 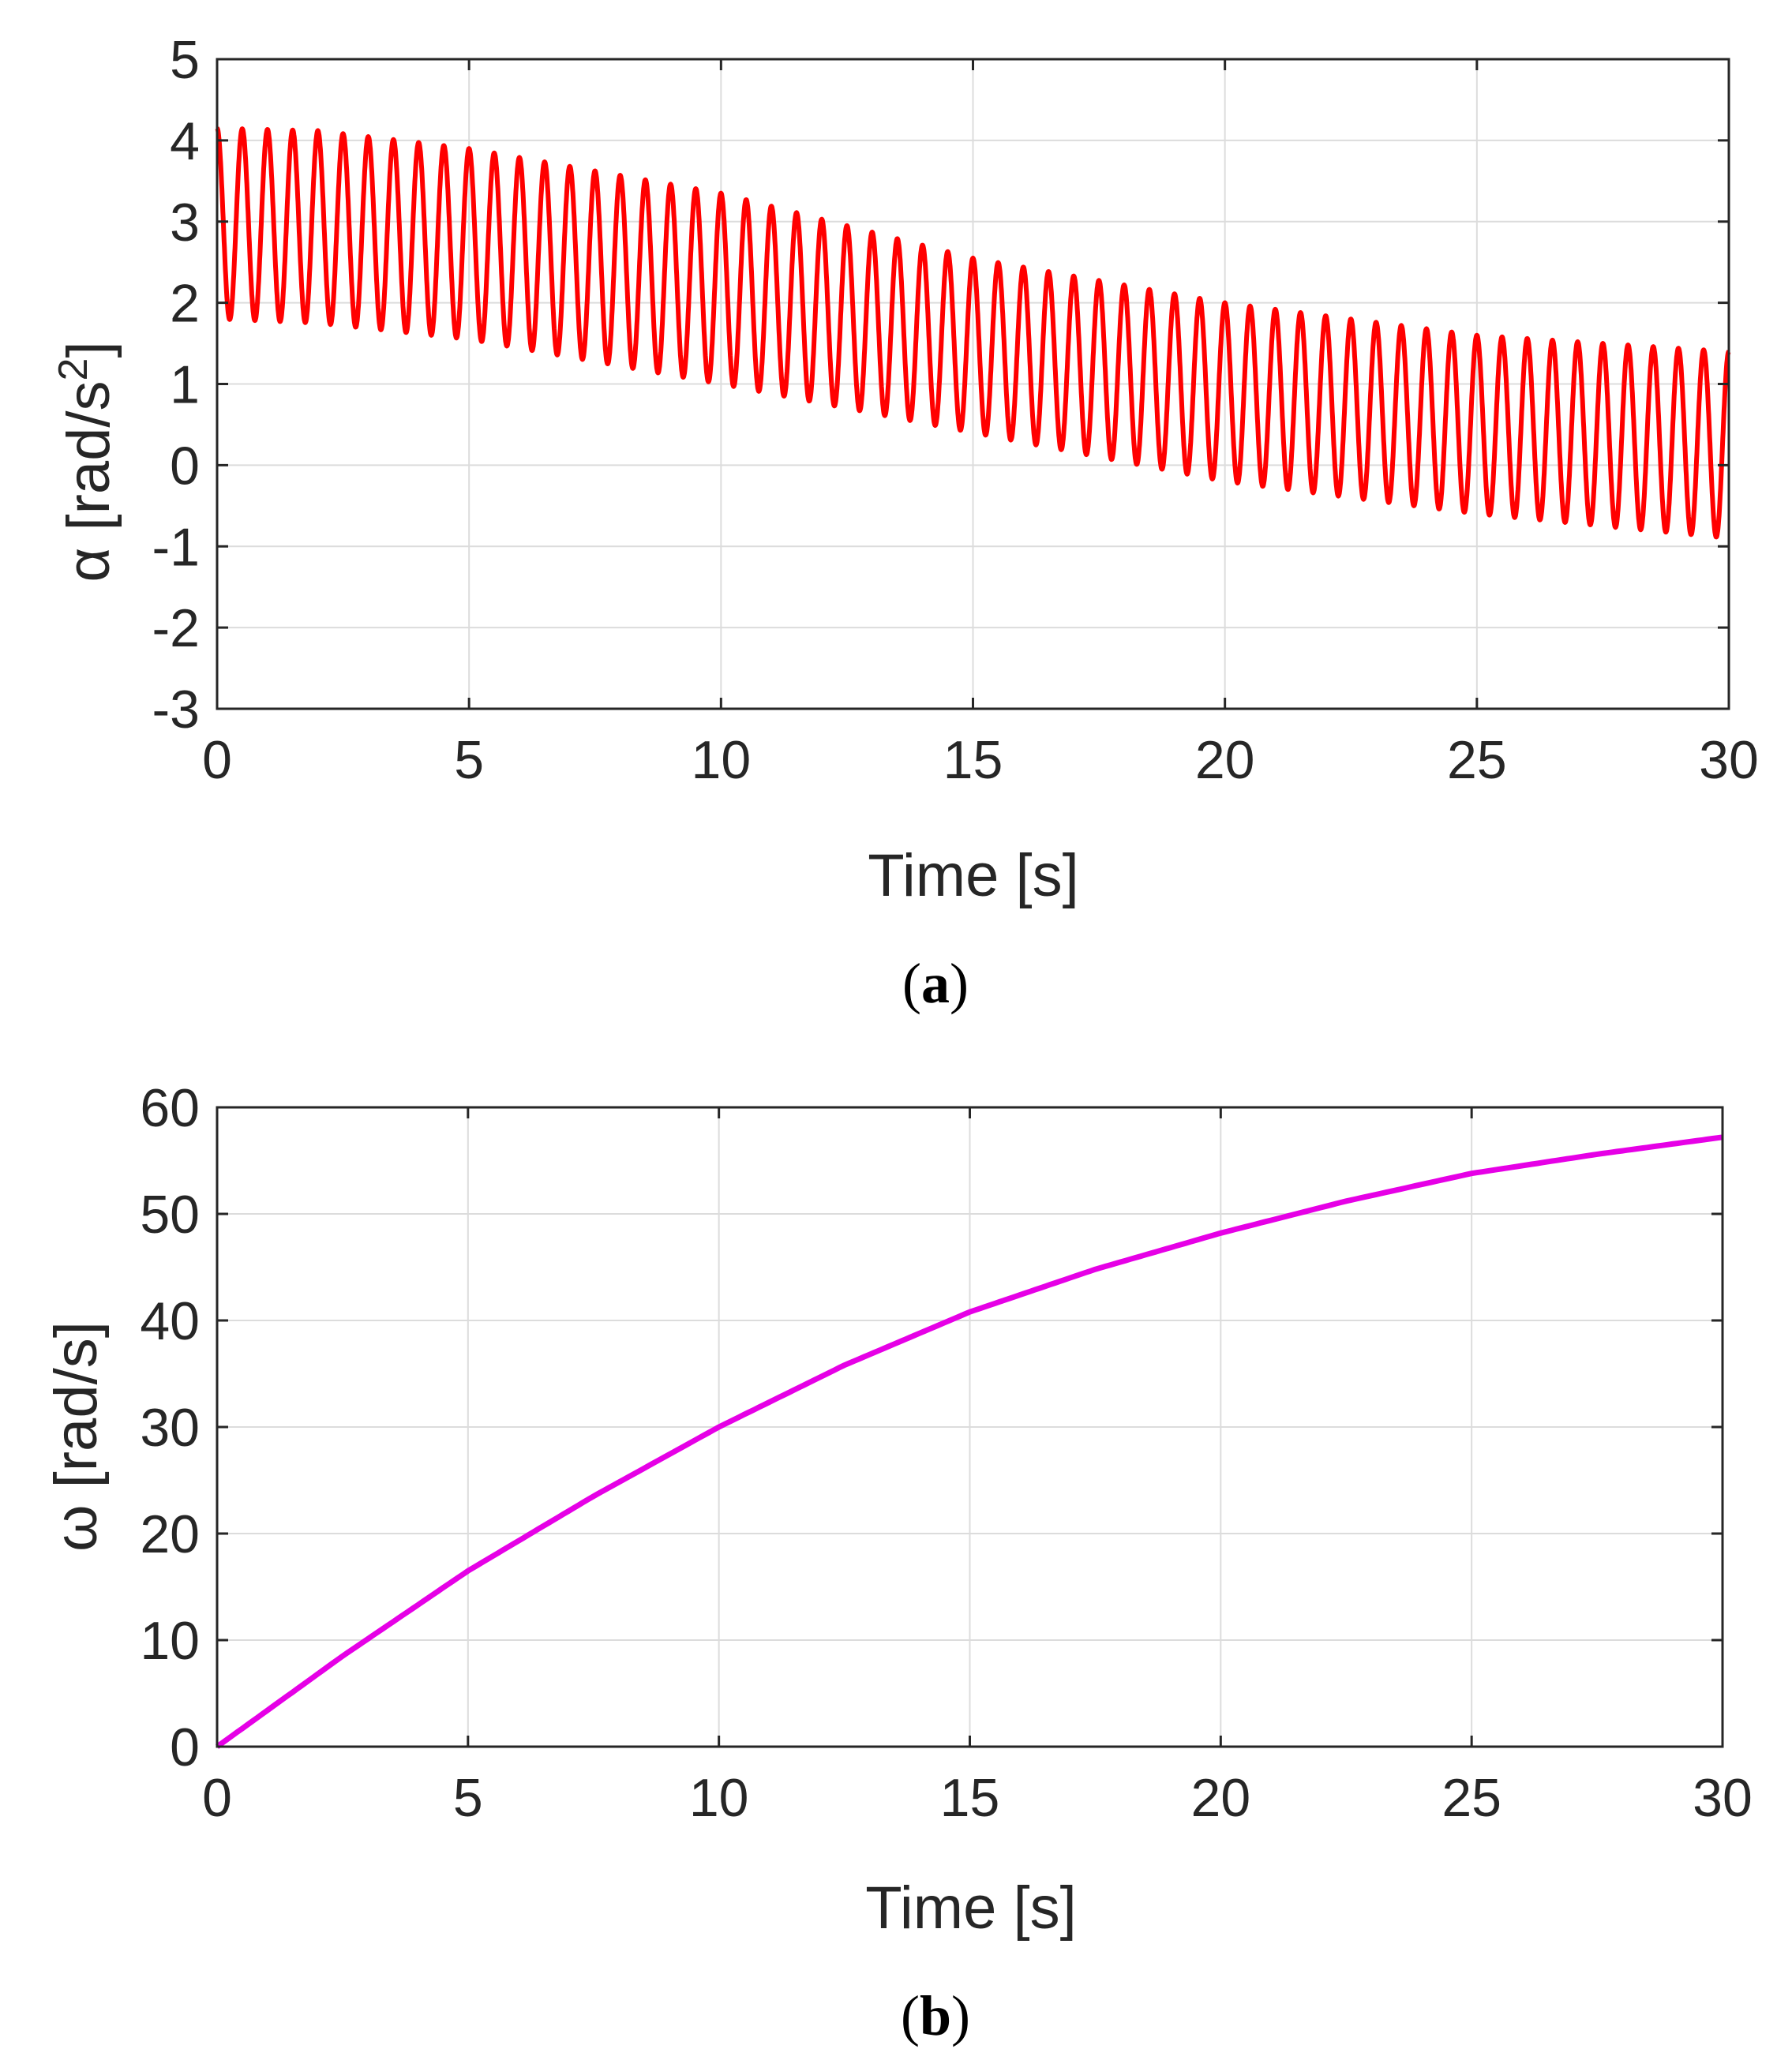 What do you see at coordinates (970, 1909) in the screenshot?
I see `panel-b-x-axis-label: Time [s]` at bounding box center [970, 1909].